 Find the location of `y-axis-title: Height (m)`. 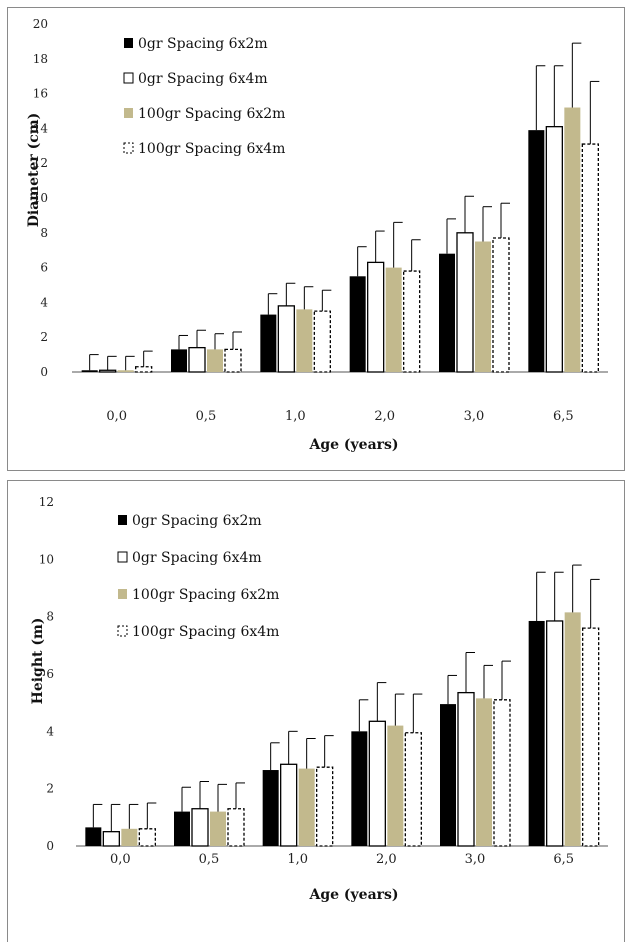

y-axis-title: Height (m) is located at coordinates (38, 661).